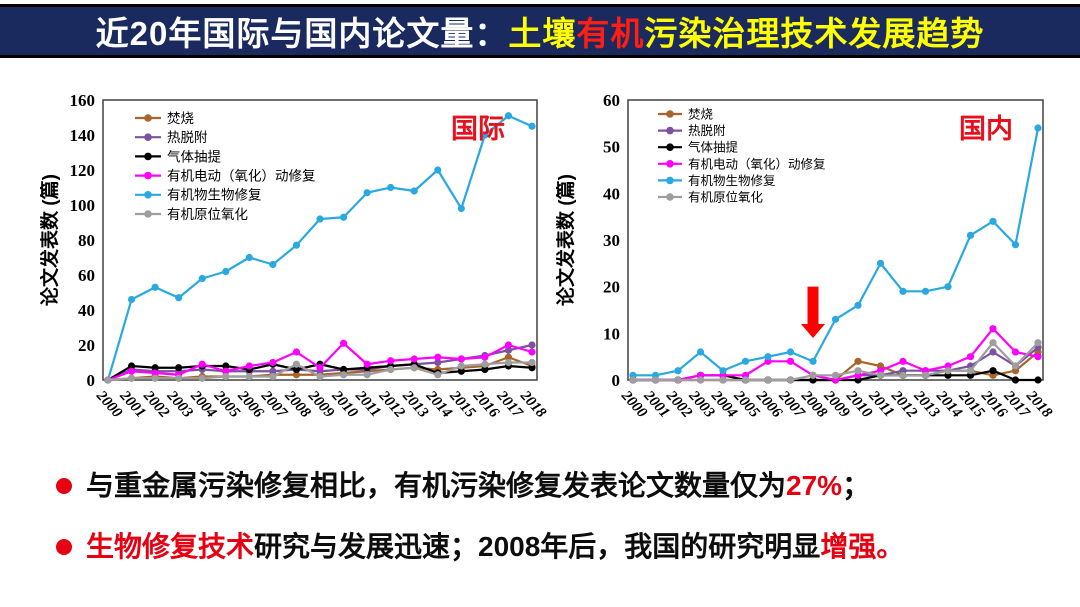 The height and width of the screenshot is (607, 1080). Describe the element at coordinates (986, 129) in the screenshot. I see `region-label: 国内` at that location.